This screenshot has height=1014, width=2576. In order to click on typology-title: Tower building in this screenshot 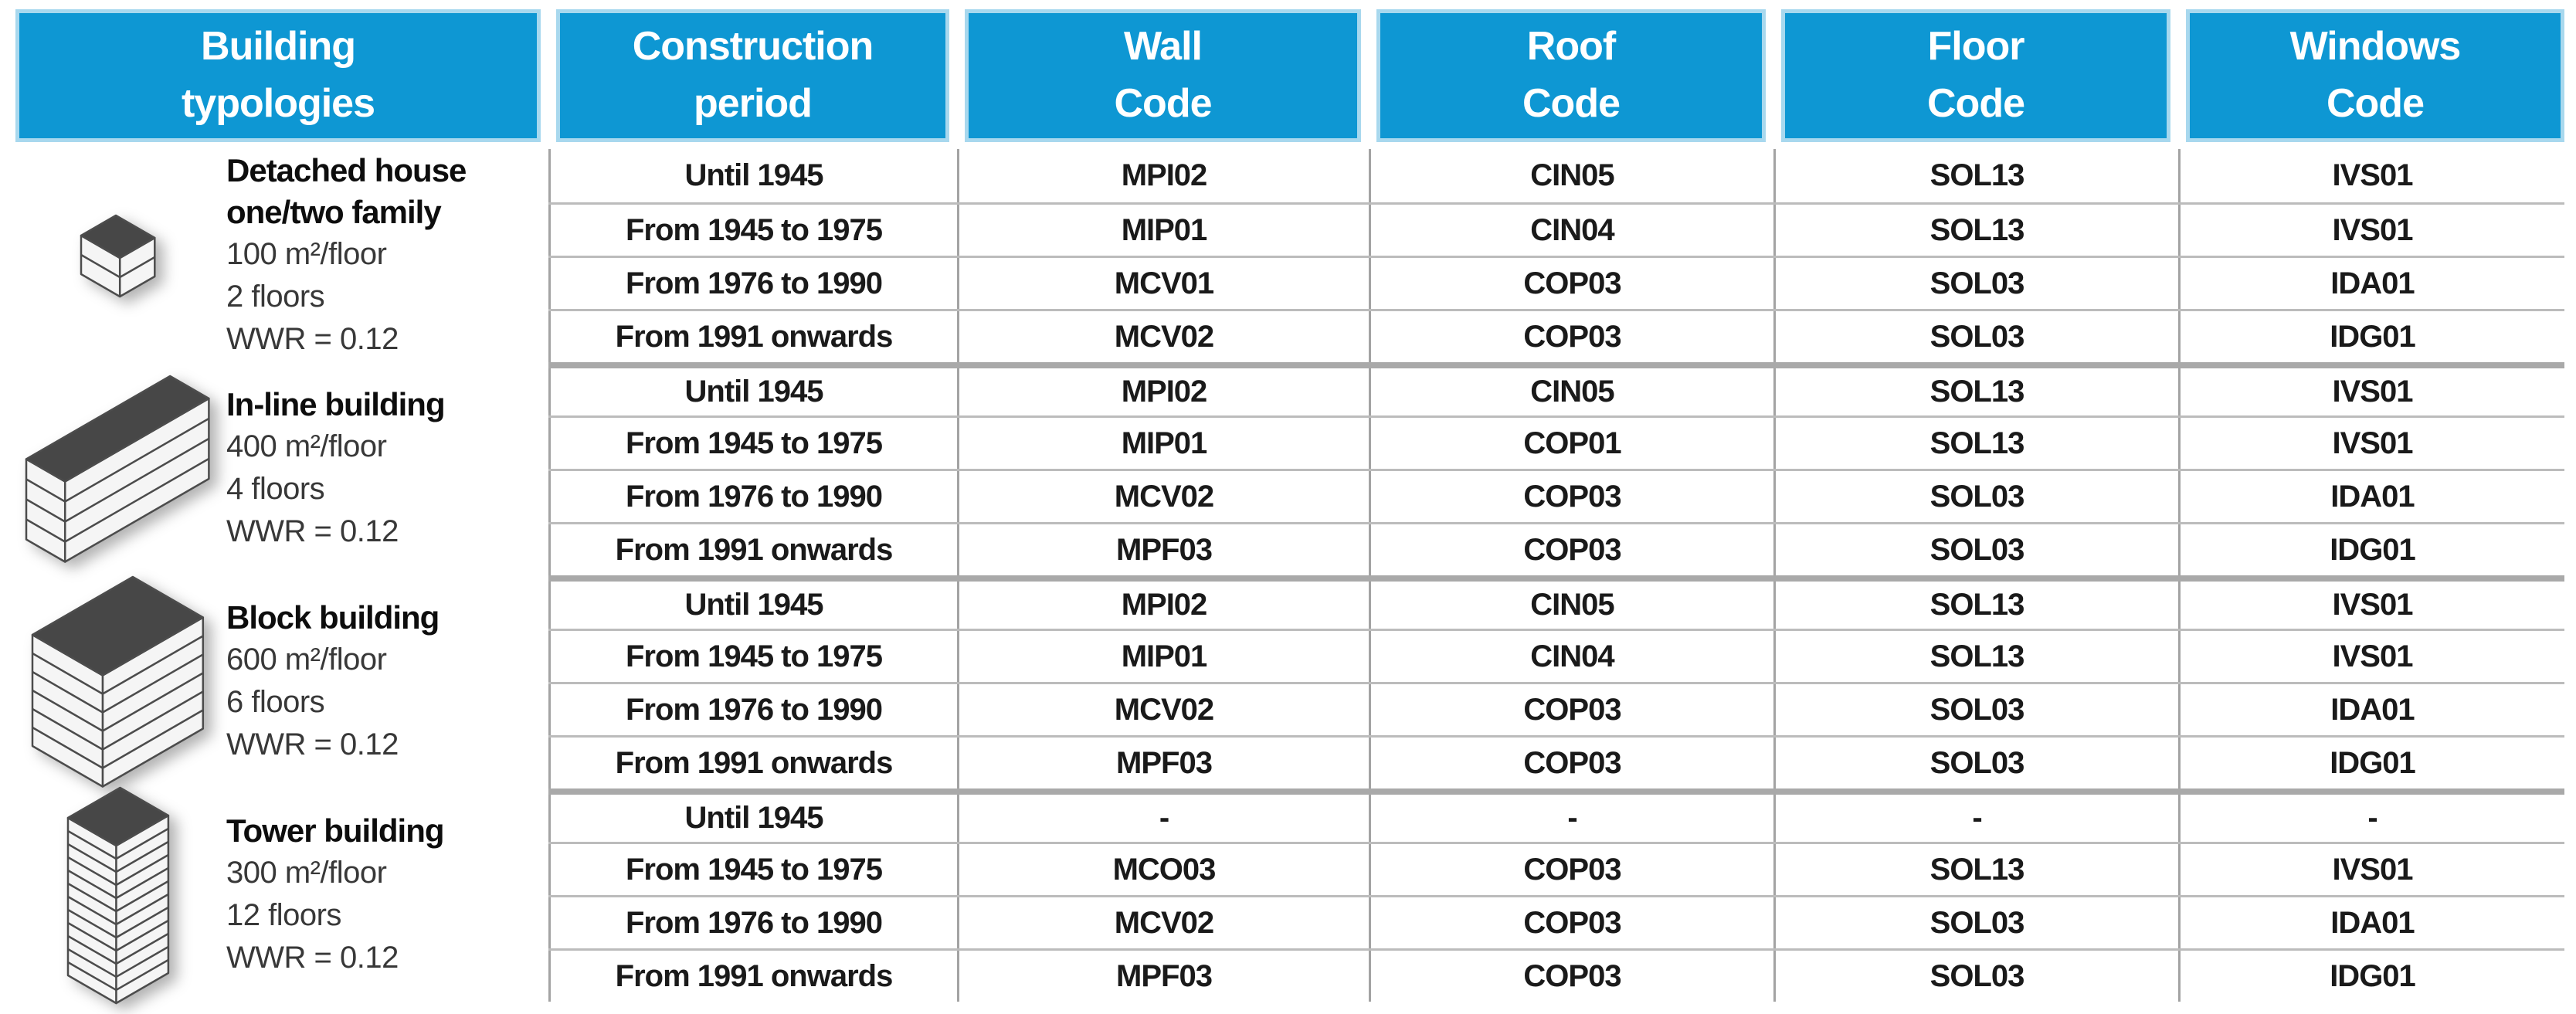, I will do `click(335, 831)`.